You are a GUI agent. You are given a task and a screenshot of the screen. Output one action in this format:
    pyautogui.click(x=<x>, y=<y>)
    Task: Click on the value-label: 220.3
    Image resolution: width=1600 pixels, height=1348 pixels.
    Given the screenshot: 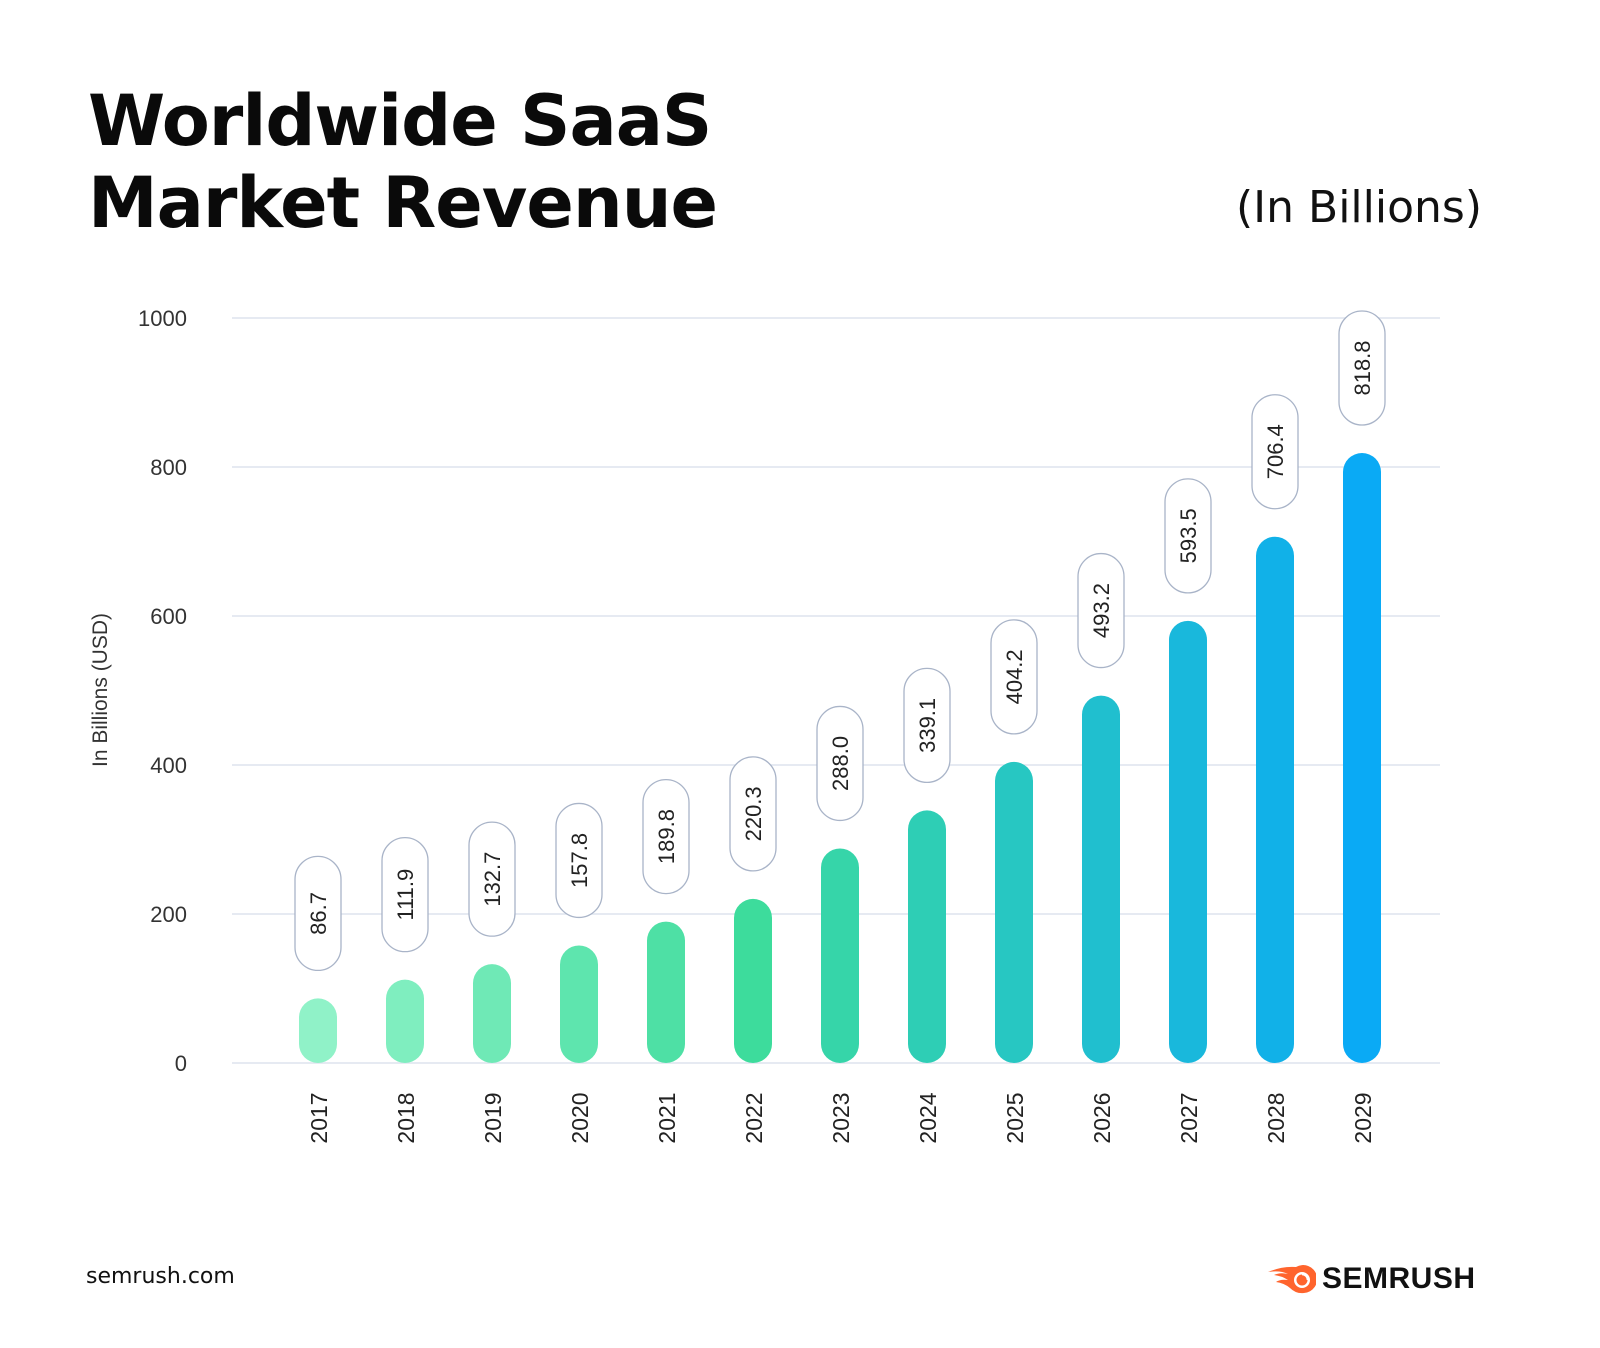 What is the action you would take?
    pyautogui.click(x=753, y=813)
    